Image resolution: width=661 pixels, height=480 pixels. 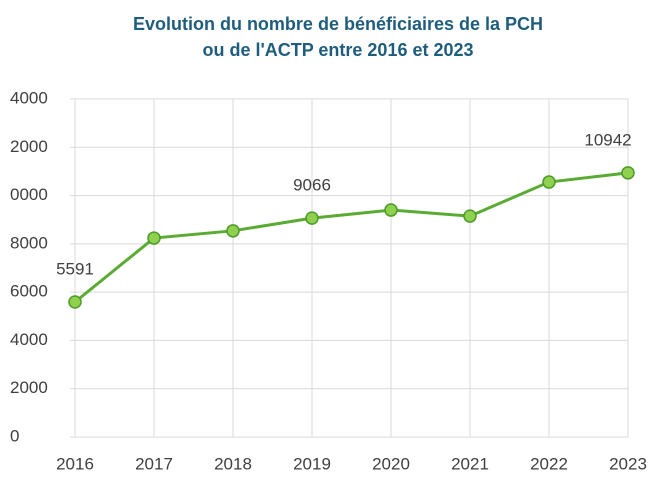 I want to click on x-tick-label: 2018, so click(x=233, y=463).